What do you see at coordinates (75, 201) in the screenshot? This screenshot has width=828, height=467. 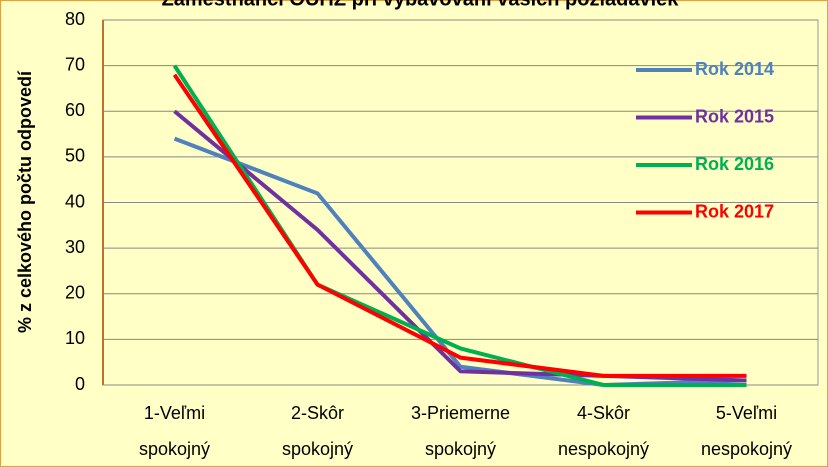 I see `y-tick-label: 40` at bounding box center [75, 201].